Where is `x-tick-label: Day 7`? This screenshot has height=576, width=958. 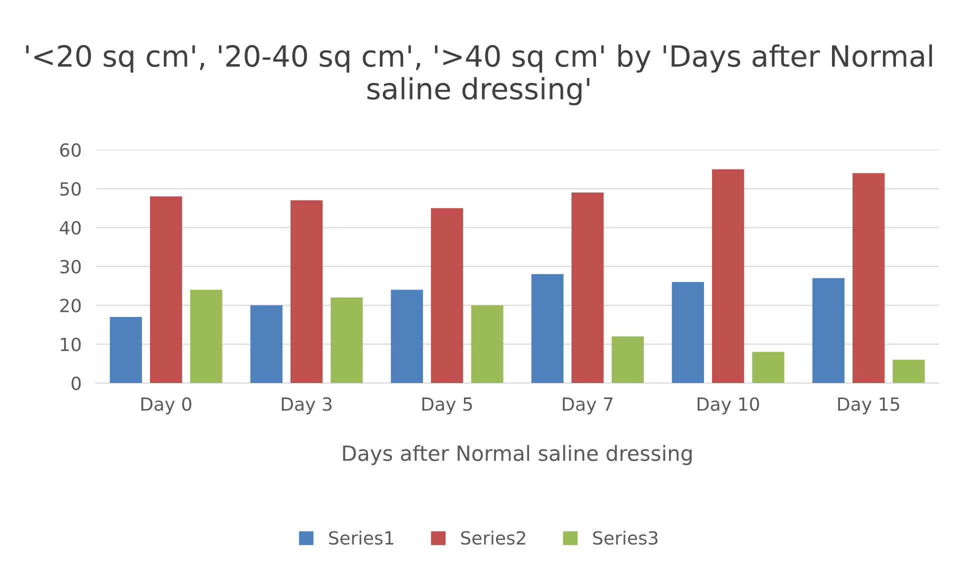 x-tick-label: Day 7 is located at coordinates (587, 405).